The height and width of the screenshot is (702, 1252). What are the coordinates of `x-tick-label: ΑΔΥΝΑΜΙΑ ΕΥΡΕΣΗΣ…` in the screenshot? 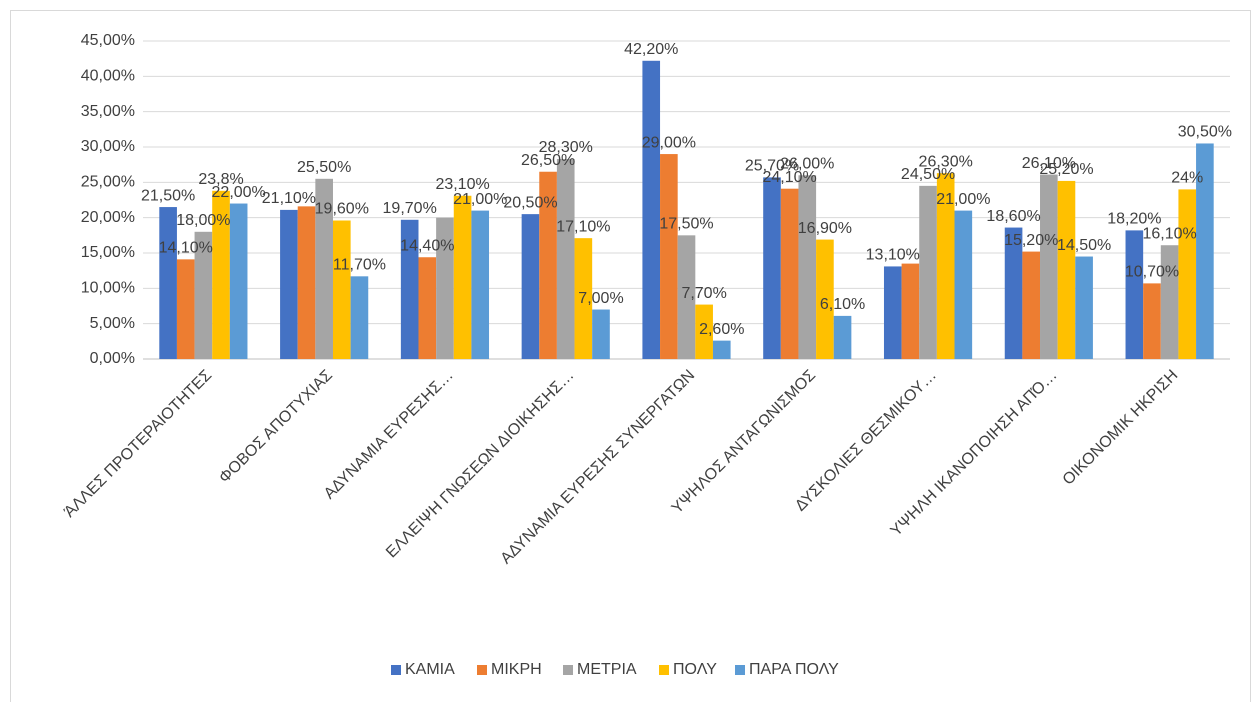 It's located at (389, 435).